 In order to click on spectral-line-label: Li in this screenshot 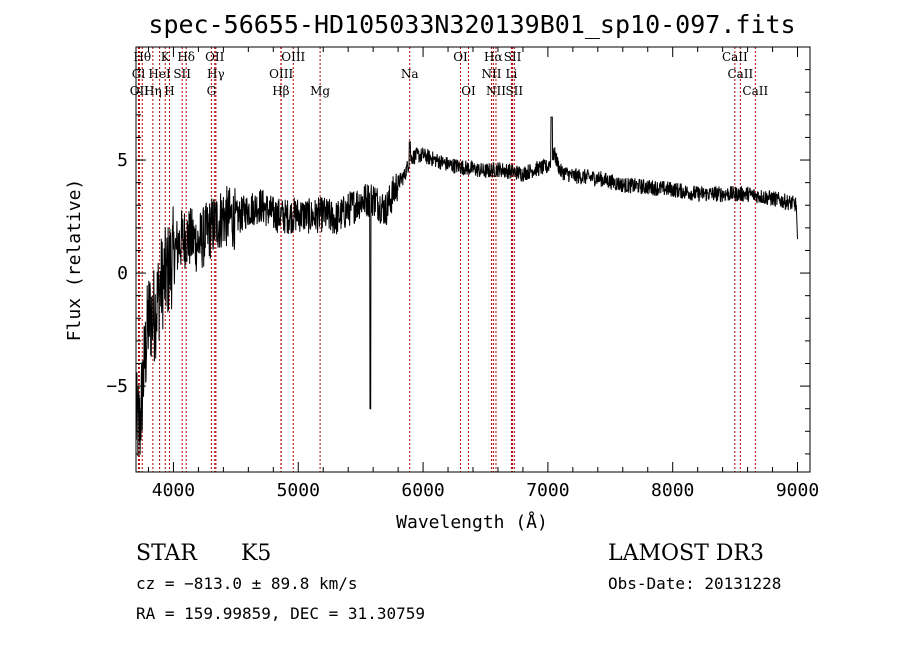, I will do `click(512, 74)`.